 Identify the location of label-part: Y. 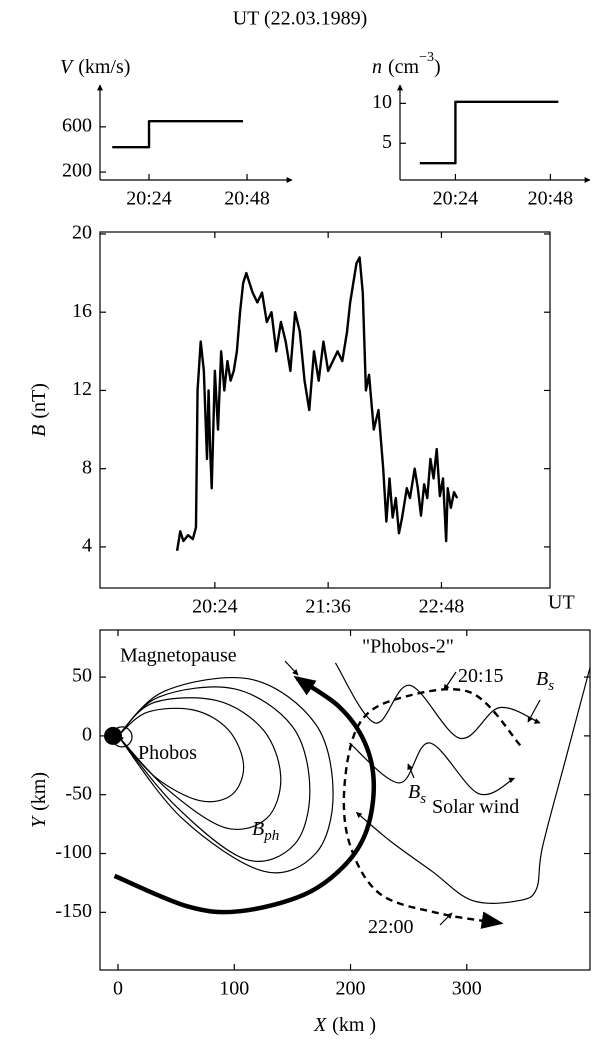
(39, 821).